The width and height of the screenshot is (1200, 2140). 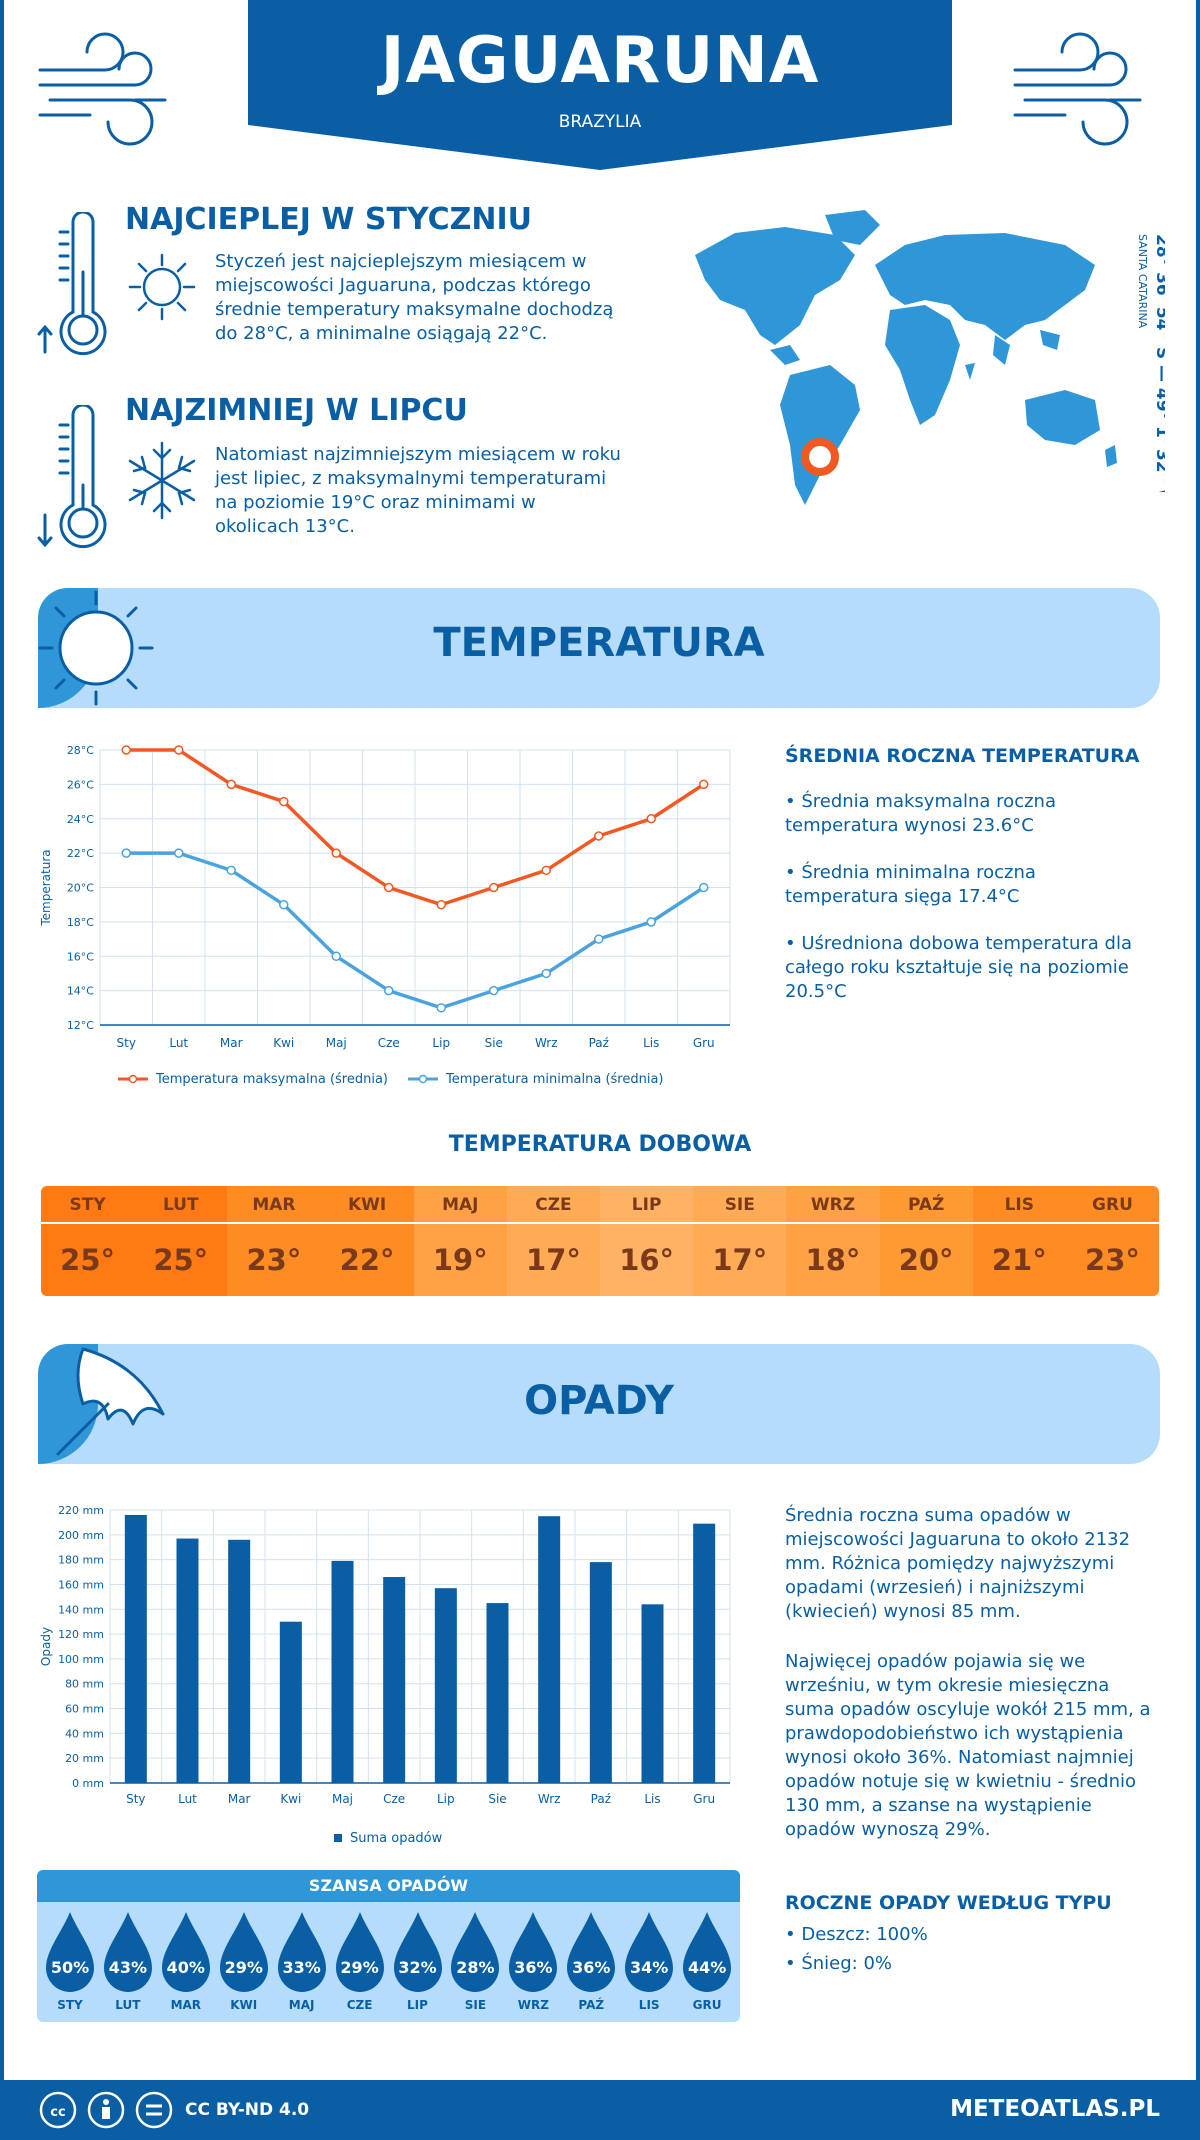 I want to click on daily-temp-column: STY 25°, so click(x=88, y=1241).